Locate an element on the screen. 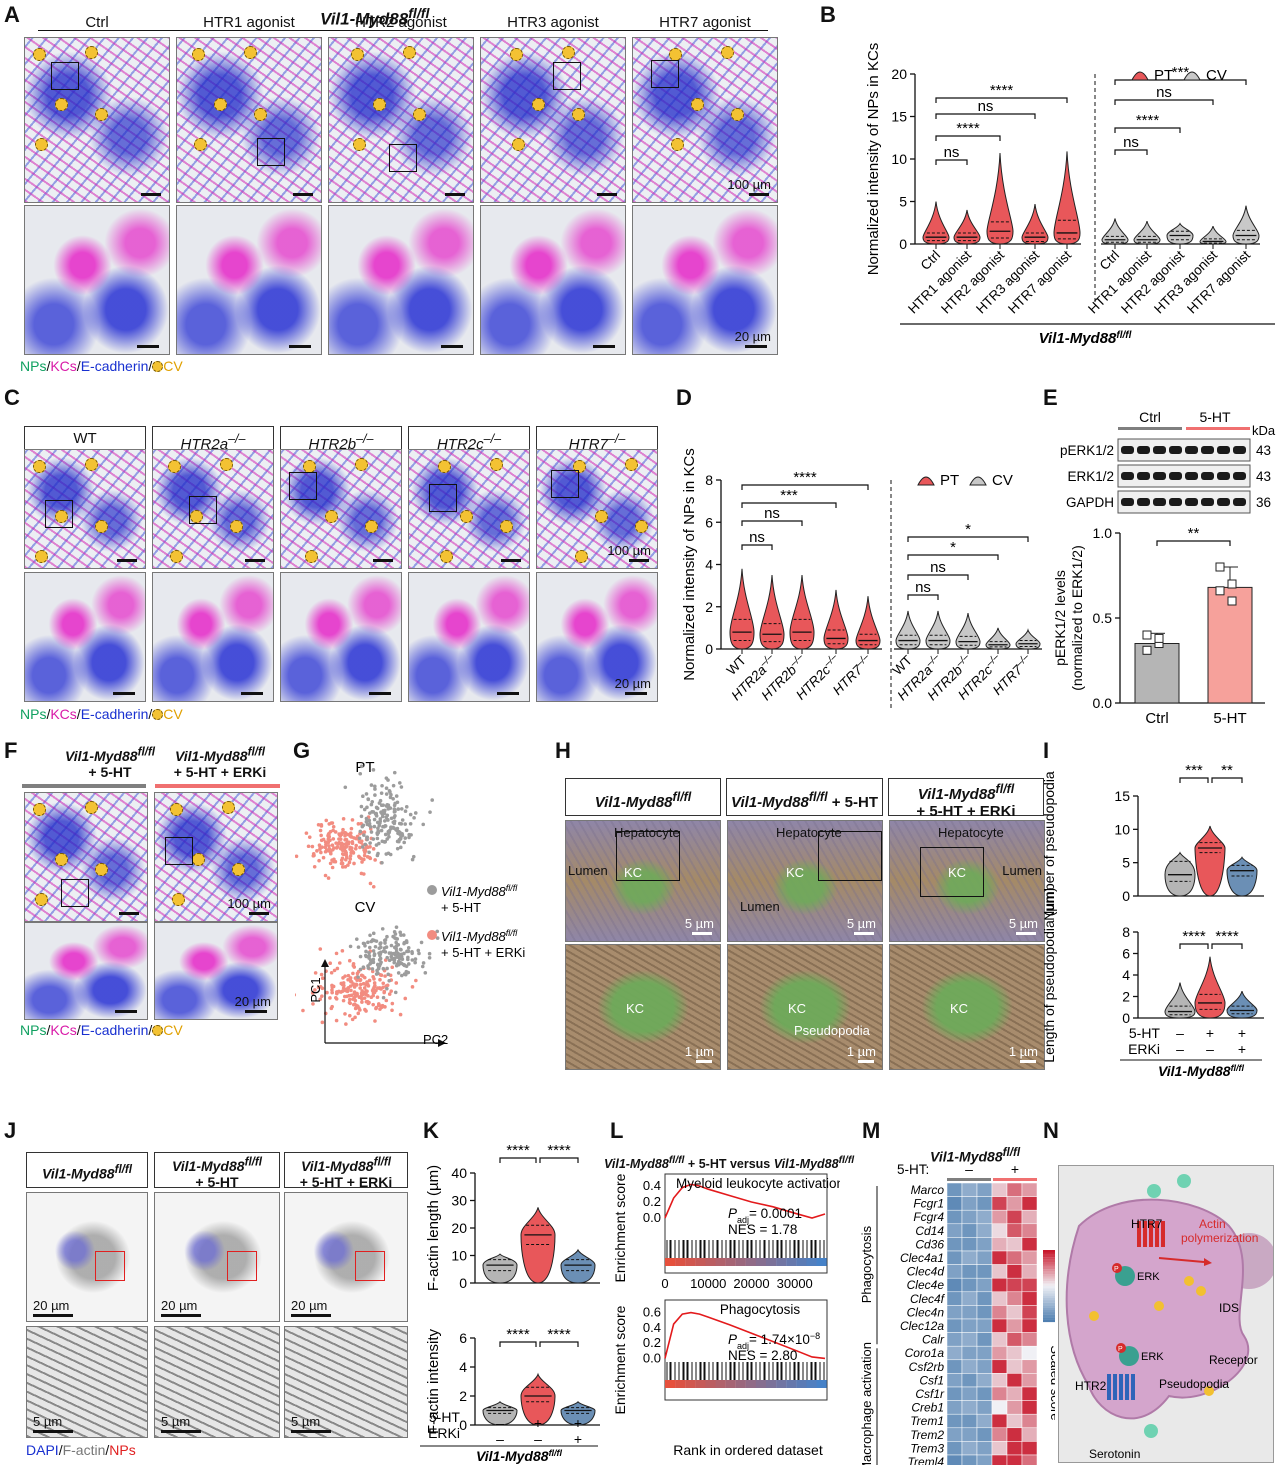 This screenshot has height=1469, width=1280. gene-label: Csf1 is located at coordinates (931, 1380).